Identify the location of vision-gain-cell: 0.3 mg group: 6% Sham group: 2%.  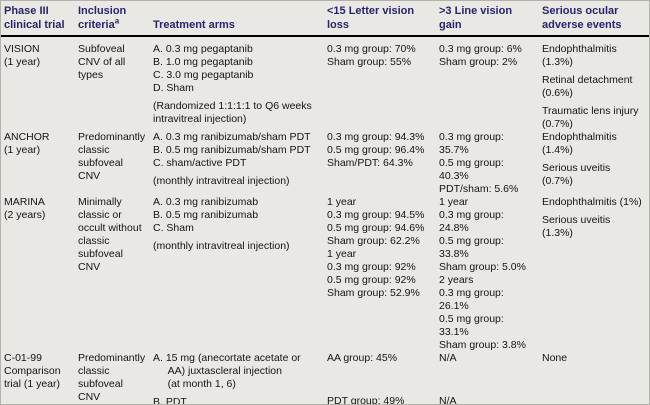
(490, 56).